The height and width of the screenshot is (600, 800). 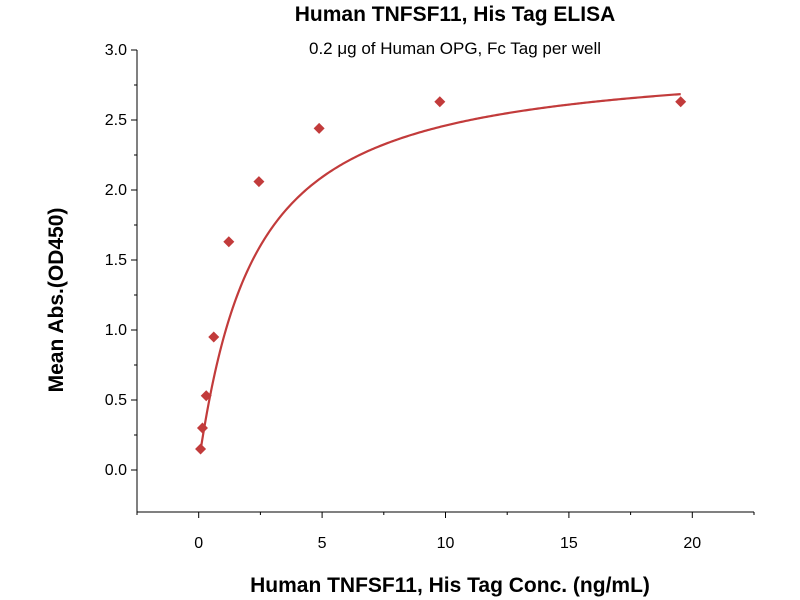 What do you see at coordinates (446, 543) in the screenshot?
I see `x-tick-label: 10` at bounding box center [446, 543].